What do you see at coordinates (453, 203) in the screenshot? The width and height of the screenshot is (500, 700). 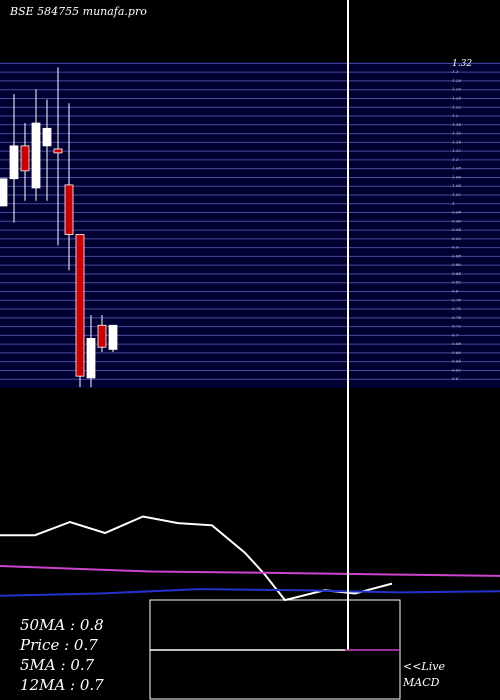 I see `y-tick-label: 1` at bounding box center [453, 203].